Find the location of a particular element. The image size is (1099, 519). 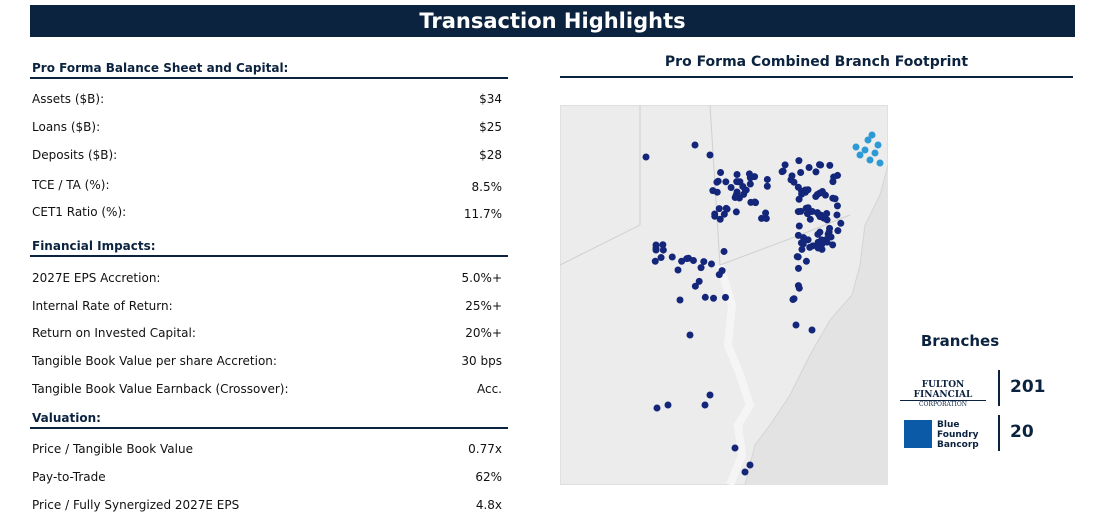

row-label: Tangible Book Value per share Accretion: is located at coordinates (154, 361).